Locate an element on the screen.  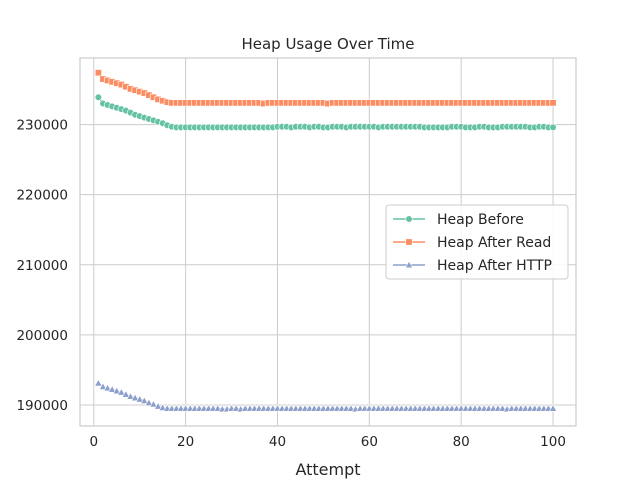
legend-label: Heap After Read is located at coordinates (494, 243).